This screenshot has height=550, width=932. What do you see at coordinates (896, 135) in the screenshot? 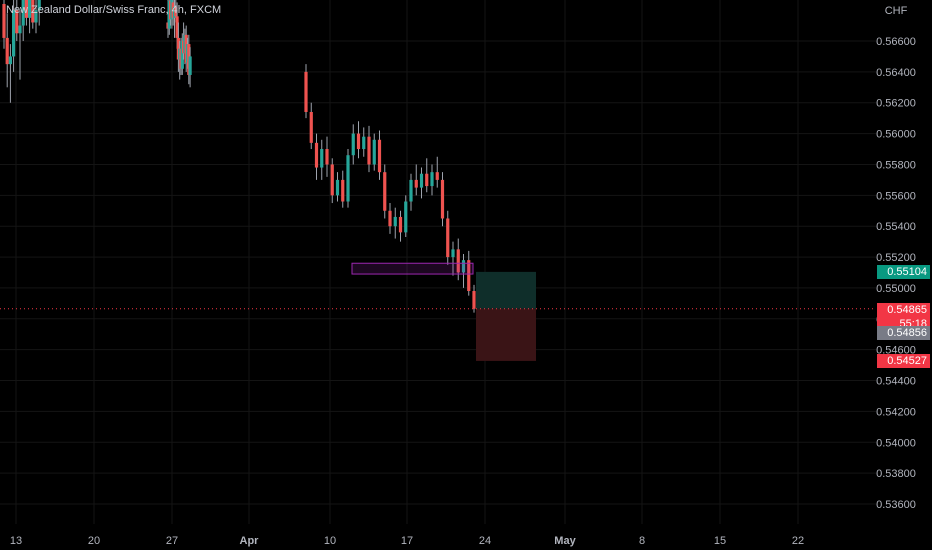
I see `price-tick-label: 0.56000` at bounding box center [896, 135].